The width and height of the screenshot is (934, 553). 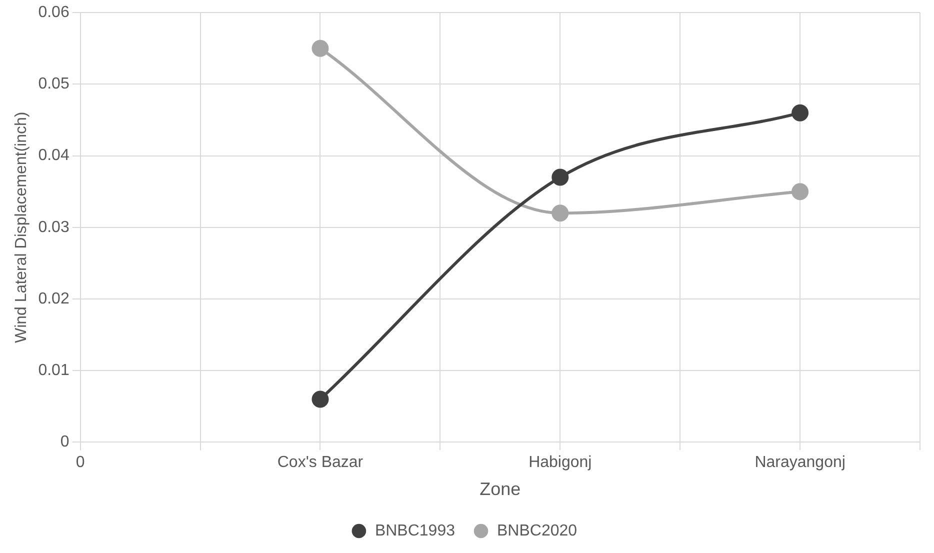 I want to click on x-axis-title: Zone, so click(x=500, y=489).